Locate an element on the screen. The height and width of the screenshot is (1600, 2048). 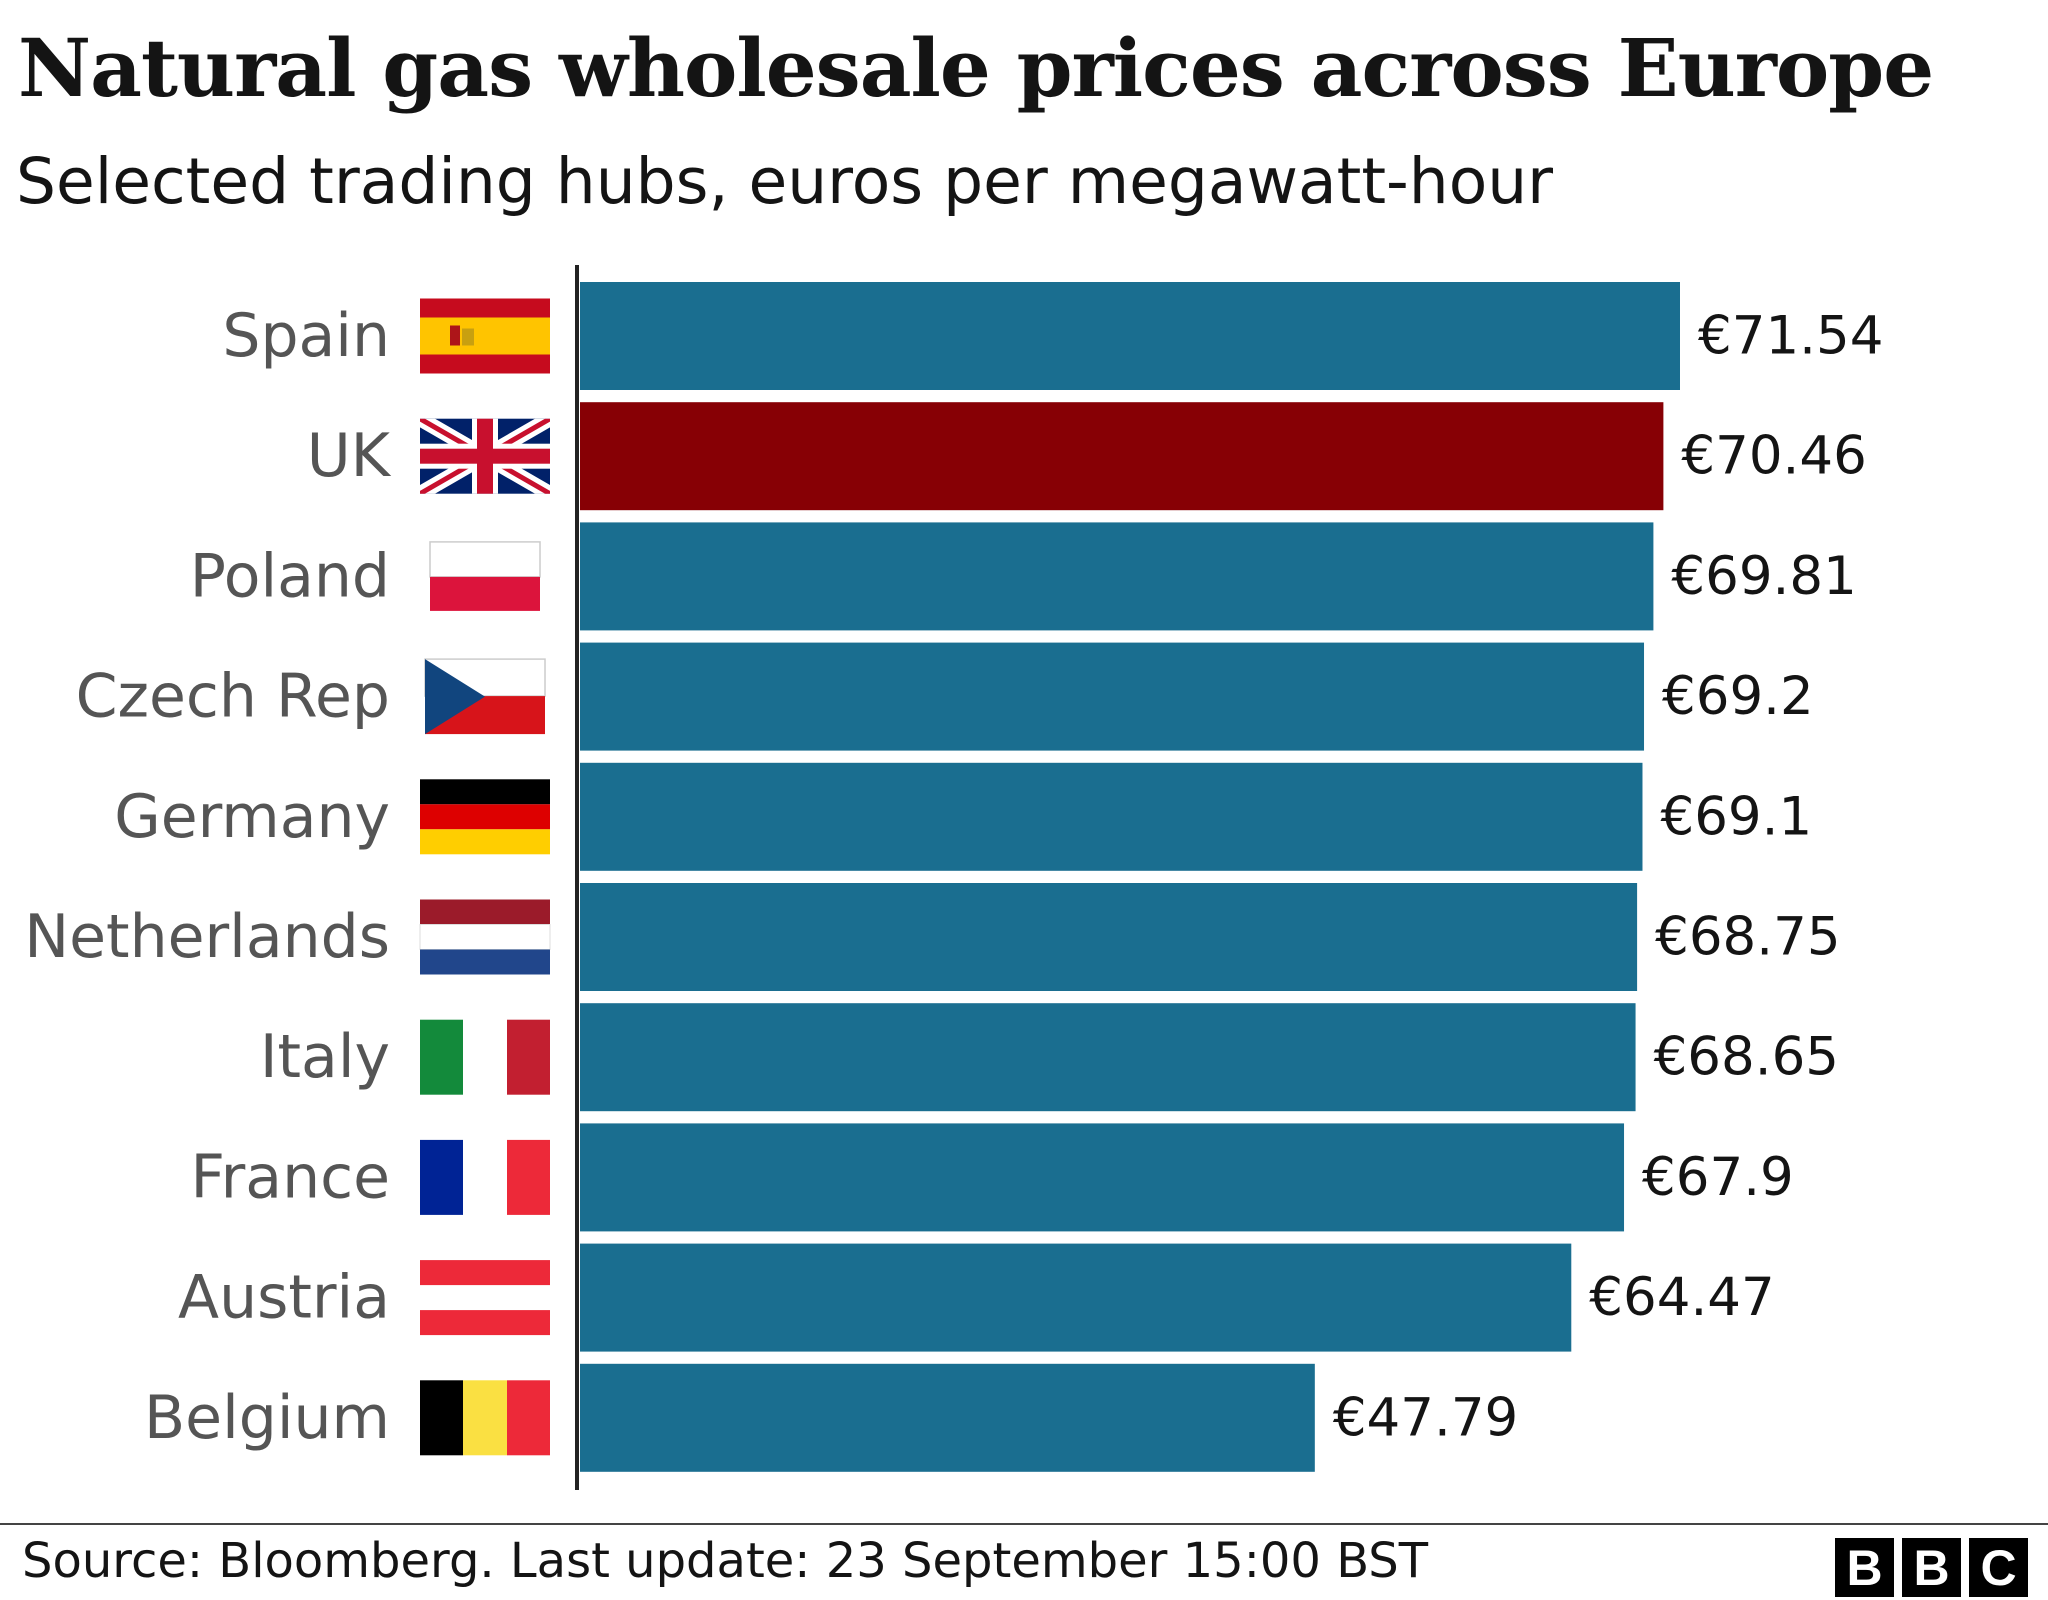
value-label: €64.47 is located at coordinates (1681, 1297).